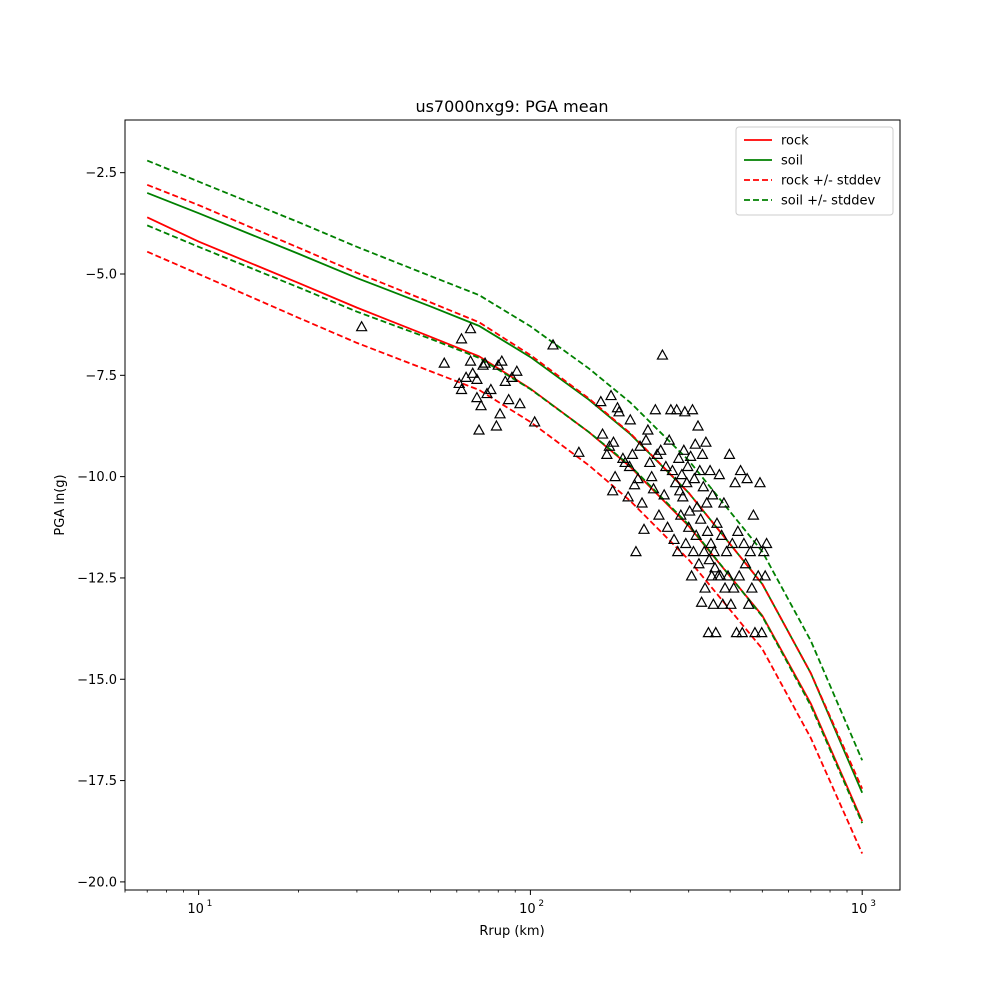 This screenshot has width=1000, height=1004. I want to click on x-tick-exponent: 3, so click(873, 904).